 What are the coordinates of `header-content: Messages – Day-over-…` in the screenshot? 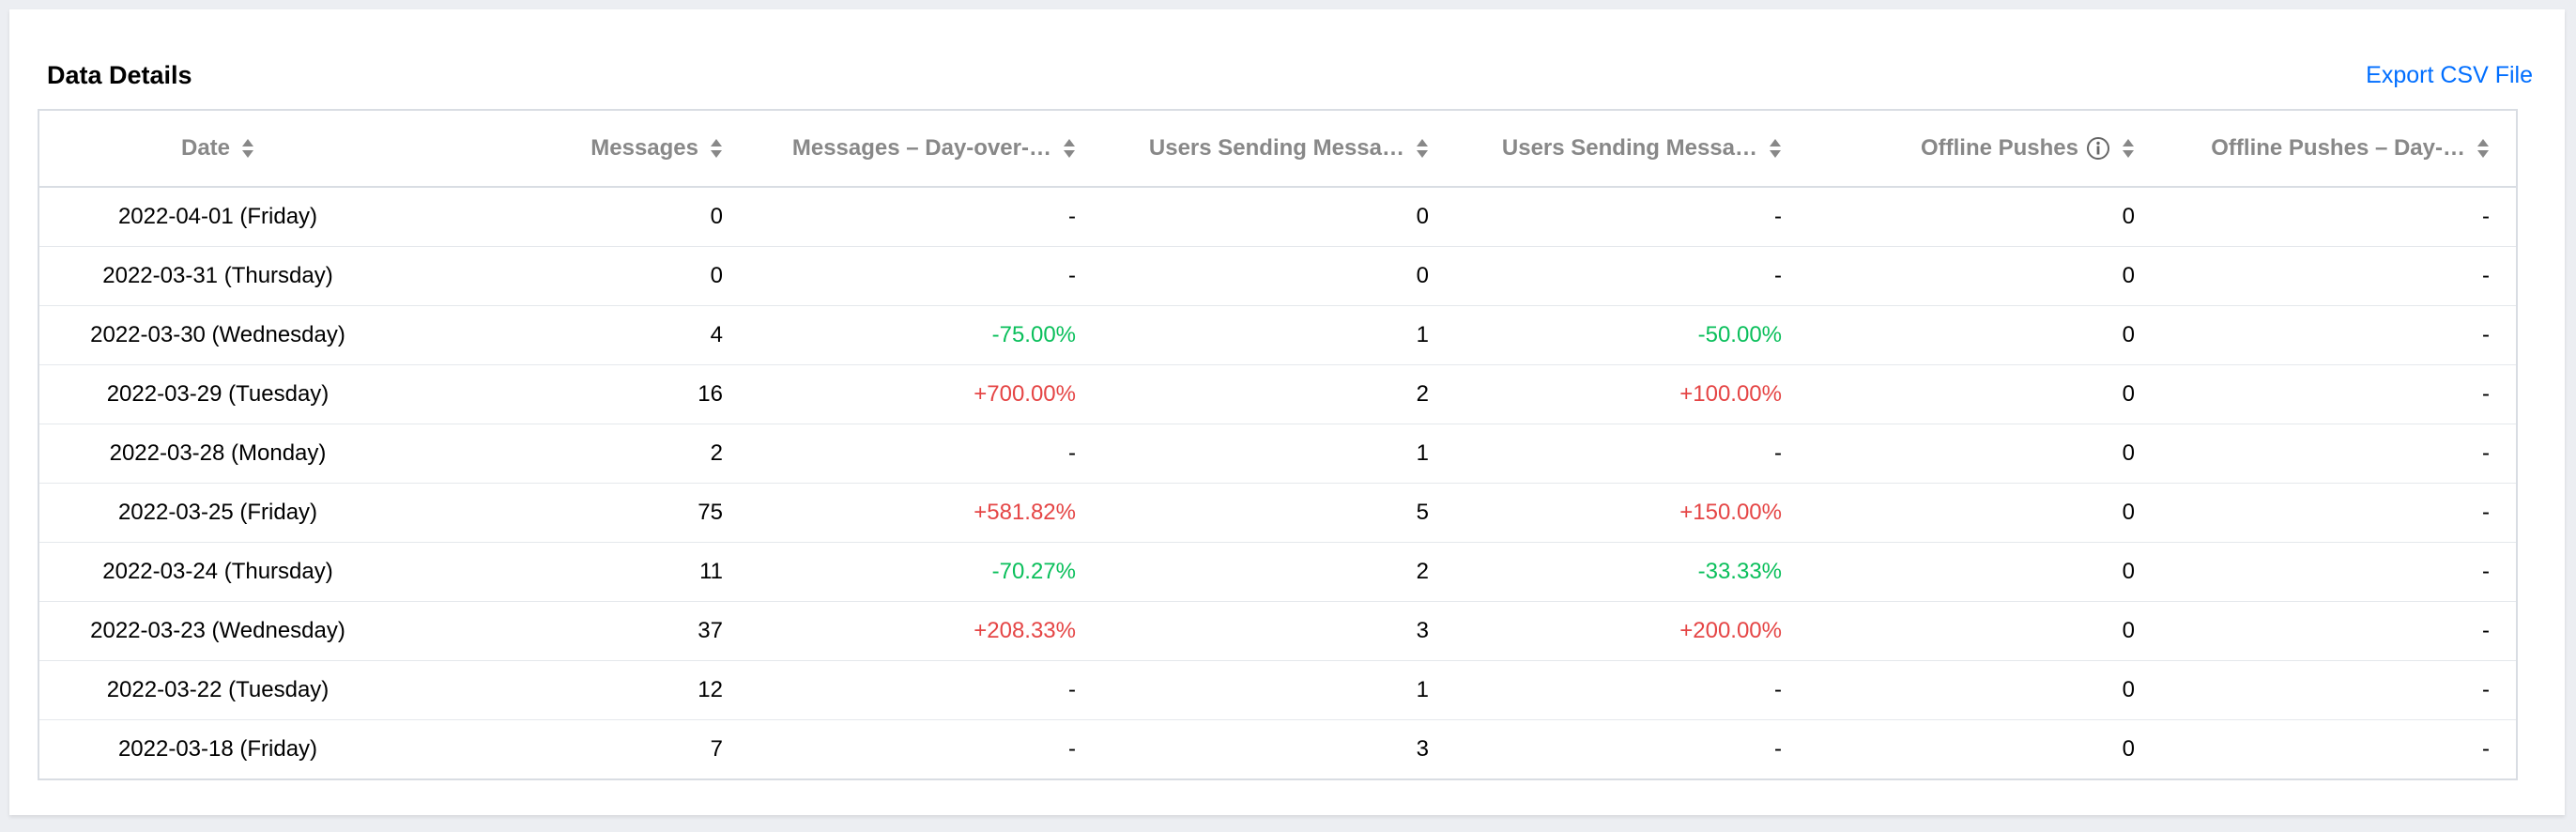 It's located at (934, 148).